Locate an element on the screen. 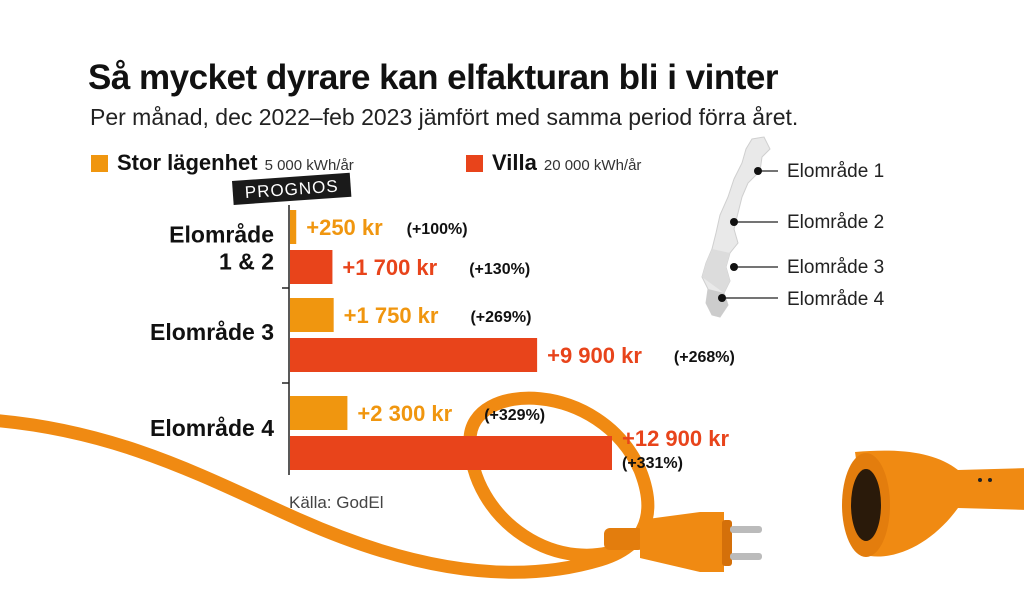  data-percentage-label: (+130%) is located at coordinates (499, 269).